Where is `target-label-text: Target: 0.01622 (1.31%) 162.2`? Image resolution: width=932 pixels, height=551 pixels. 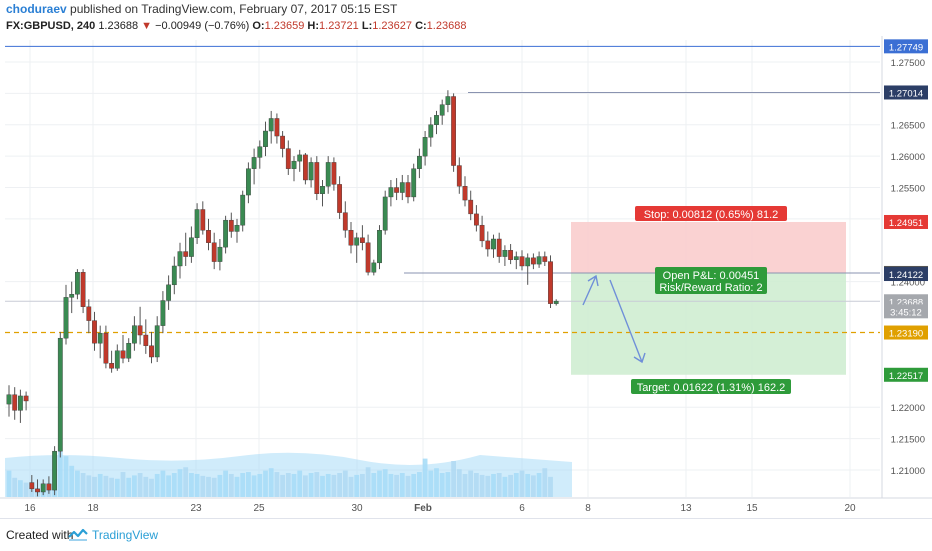
target-label-text: Target: 0.01622 (1.31%) 162.2 is located at coordinates (711, 388).